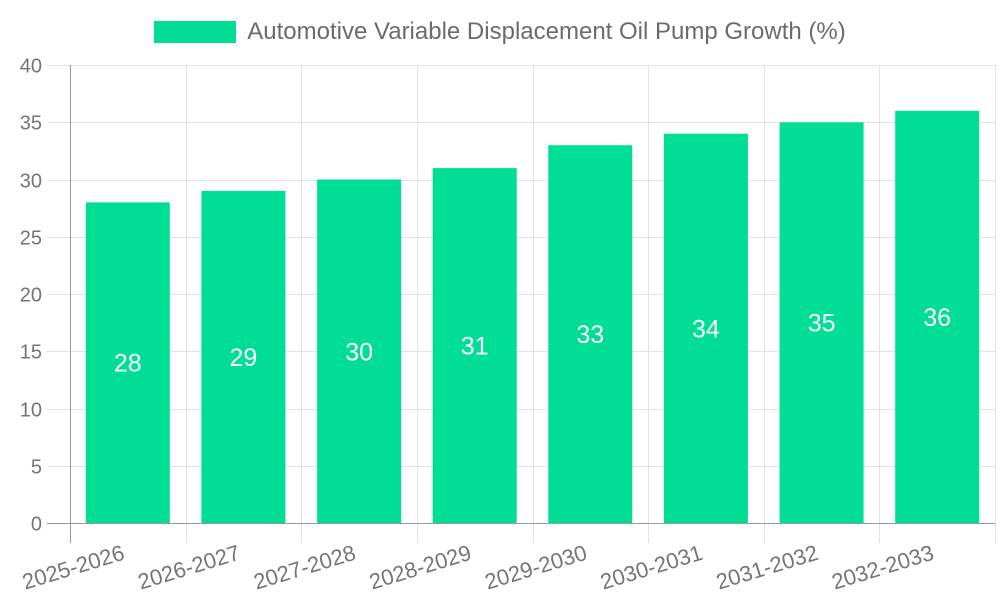 Image resolution: width=1000 pixels, height=600 pixels. Describe the element at coordinates (36, 468) in the screenshot. I see `y-tick-label: 5` at that location.